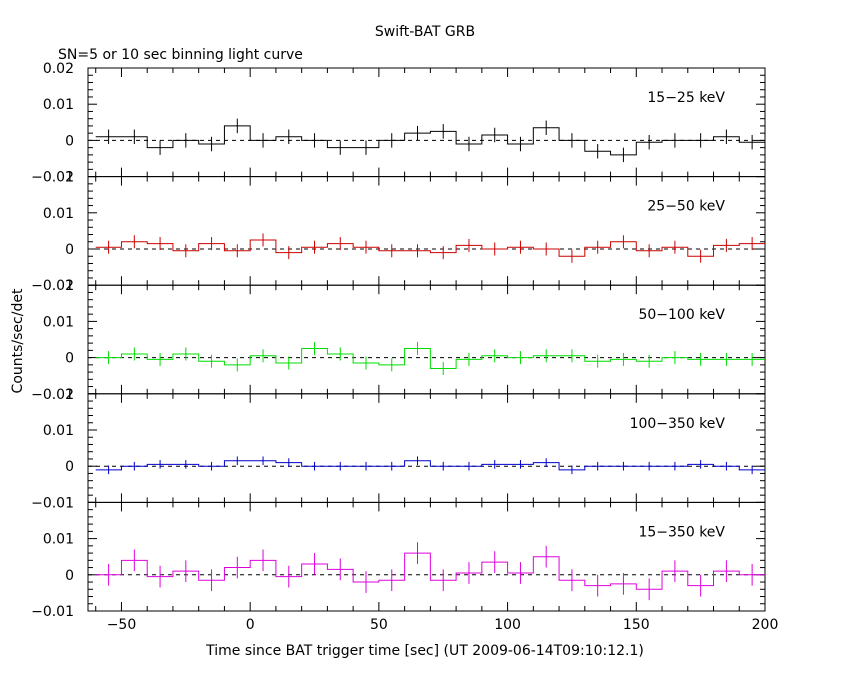 The height and width of the screenshot is (680, 850). What do you see at coordinates (122, 625) in the screenshot?
I see `x-tick-label: −50` at bounding box center [122, 625].